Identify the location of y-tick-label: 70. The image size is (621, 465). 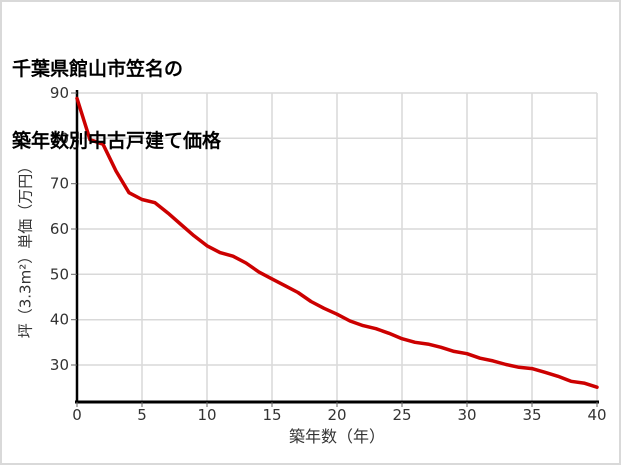
(59, 184).